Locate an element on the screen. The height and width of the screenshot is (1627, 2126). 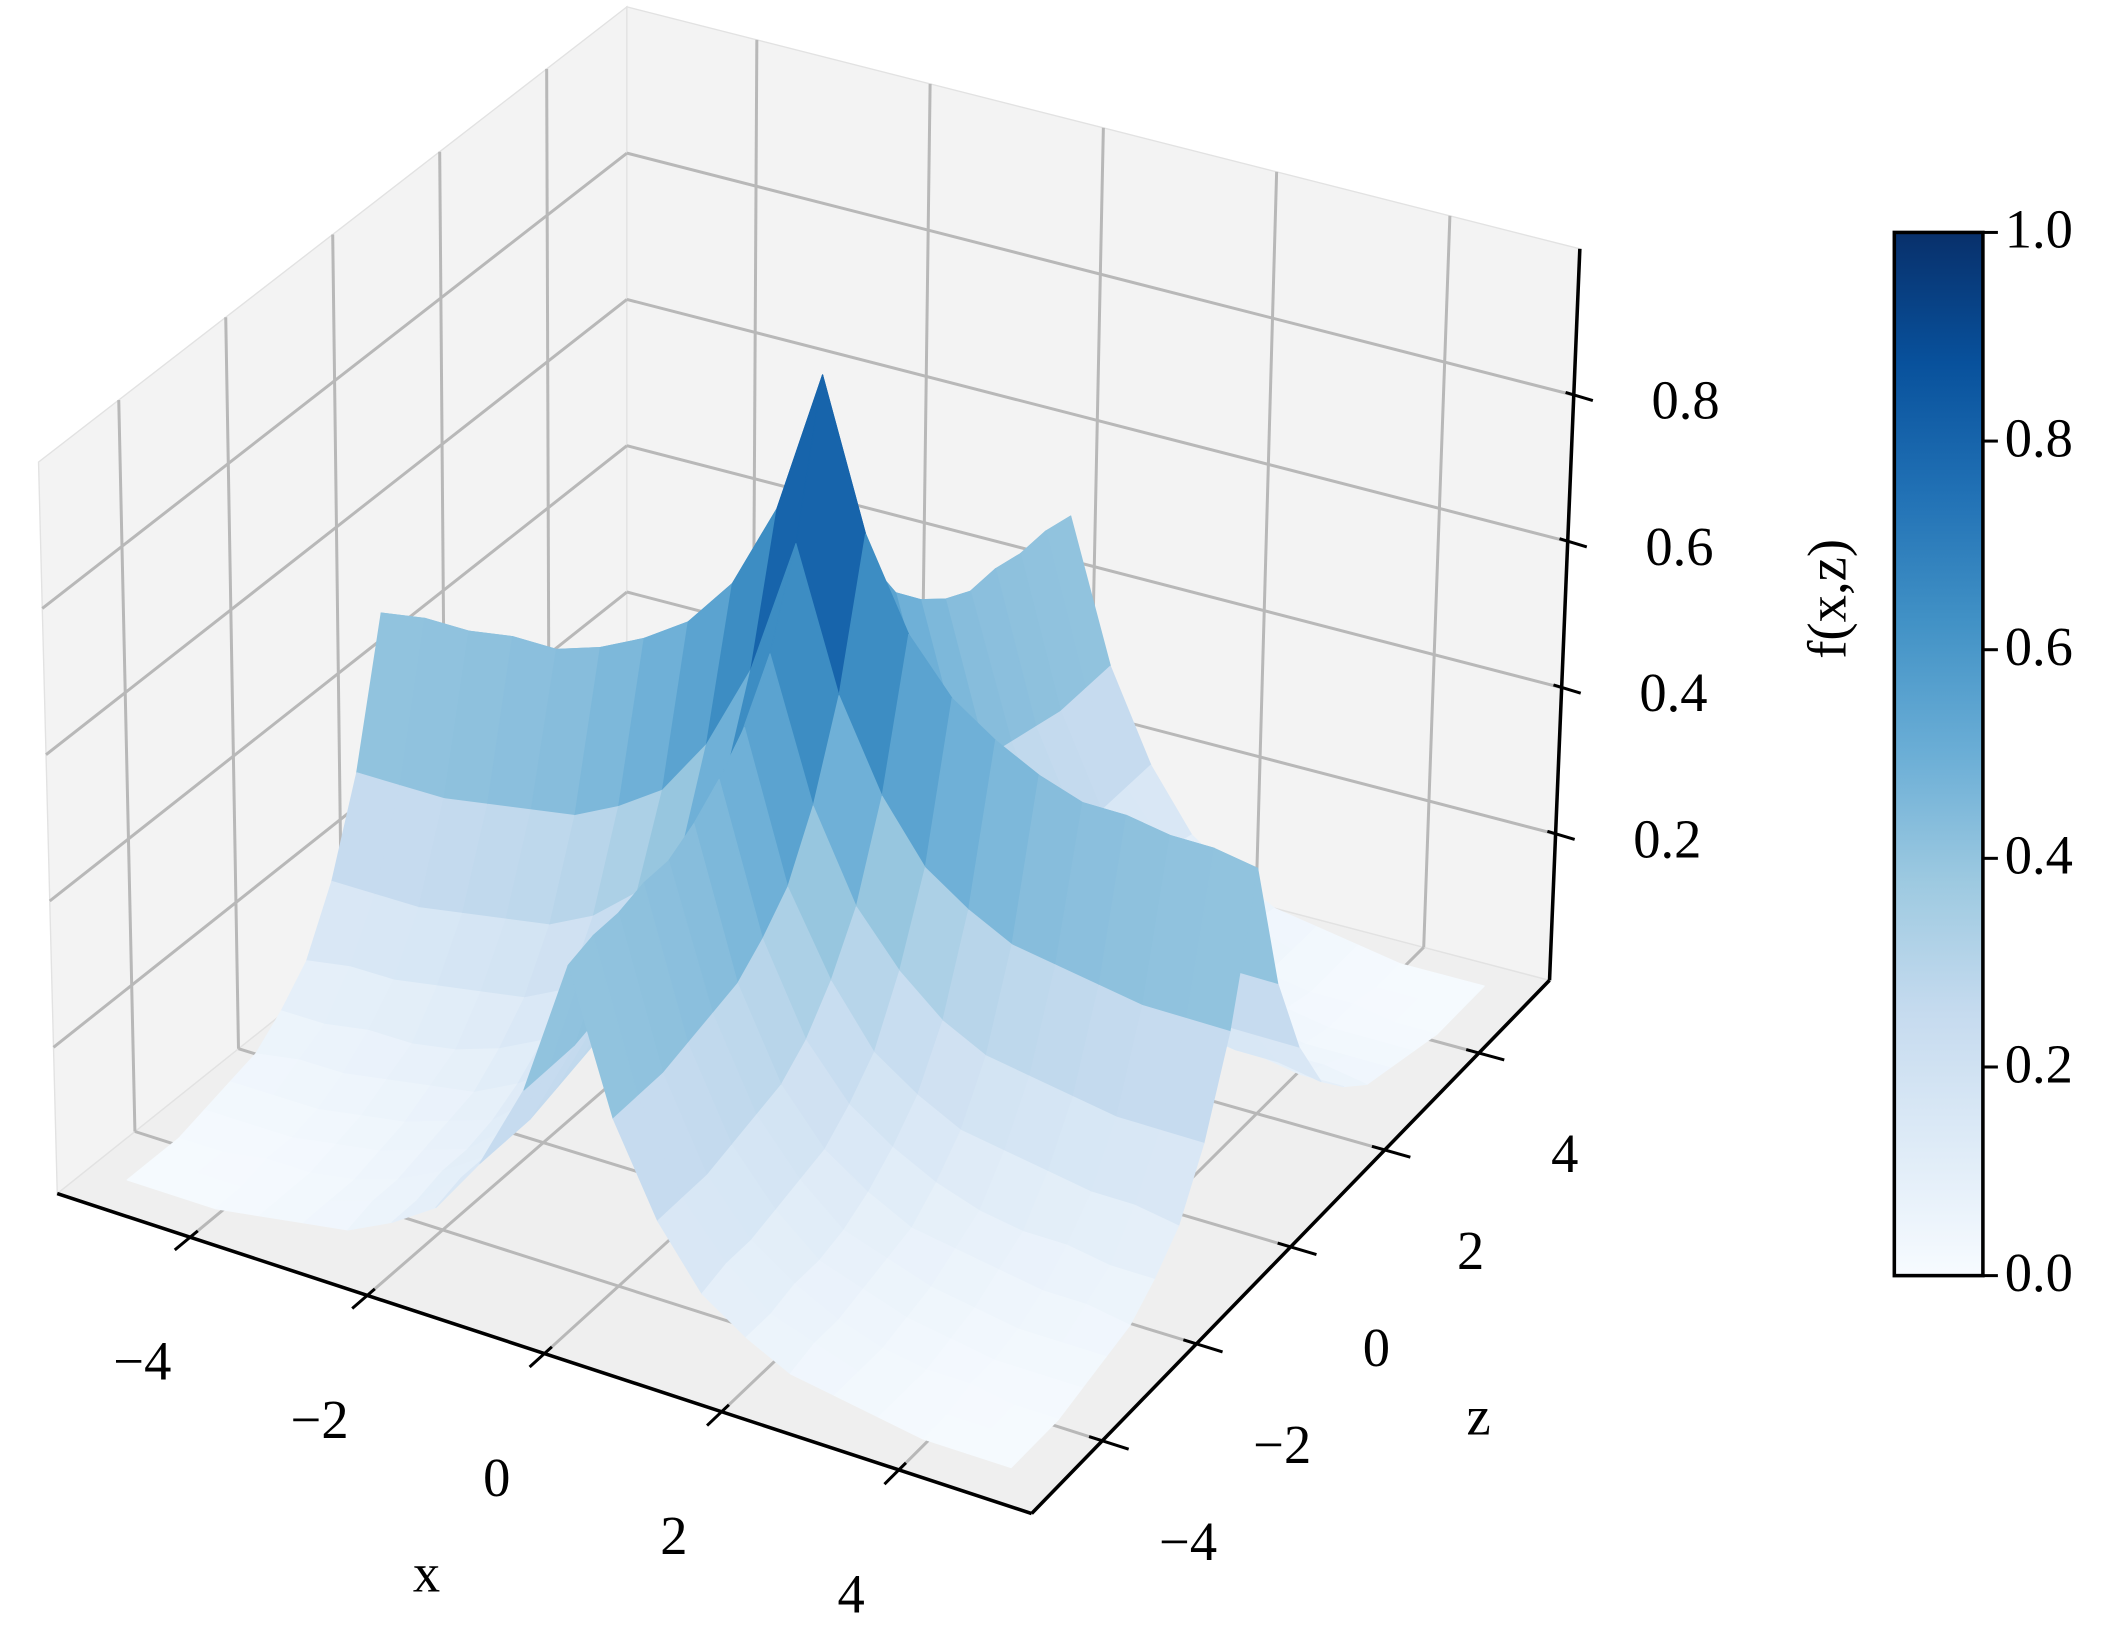
colorbar-tick-label: 0.0 is located at coordinates (2039, 1272).